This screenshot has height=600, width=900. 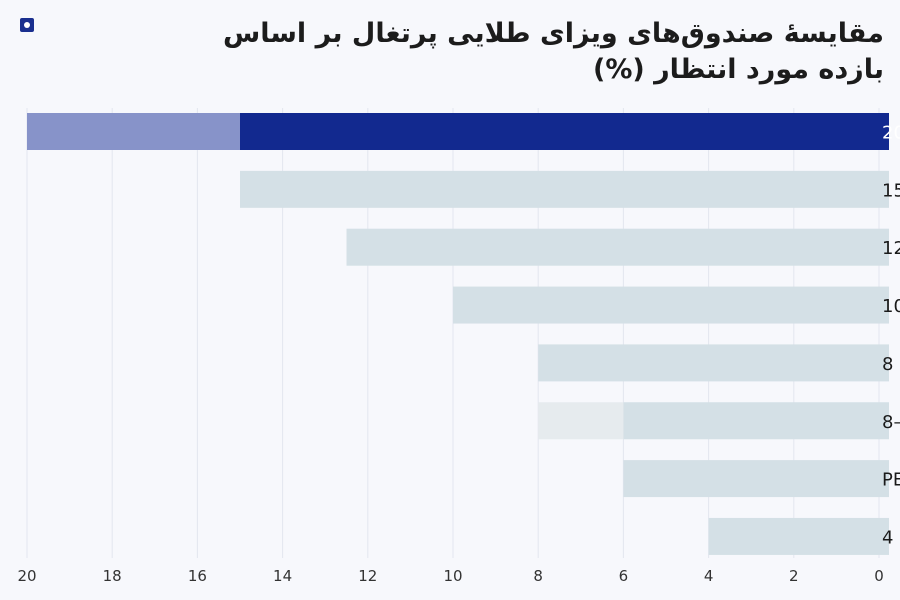 I want to click on bar-label: صندوق سرمایه‌گذاری خصوصی — 10, so click(x=891, y=306).